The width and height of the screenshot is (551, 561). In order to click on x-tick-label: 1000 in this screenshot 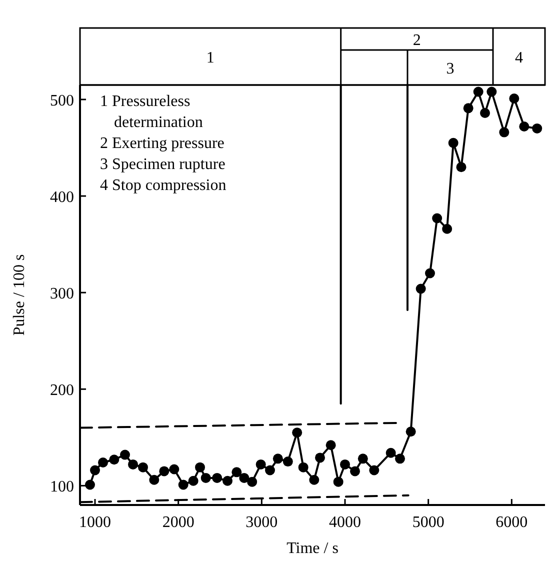, I will do `click(95, 522)`.